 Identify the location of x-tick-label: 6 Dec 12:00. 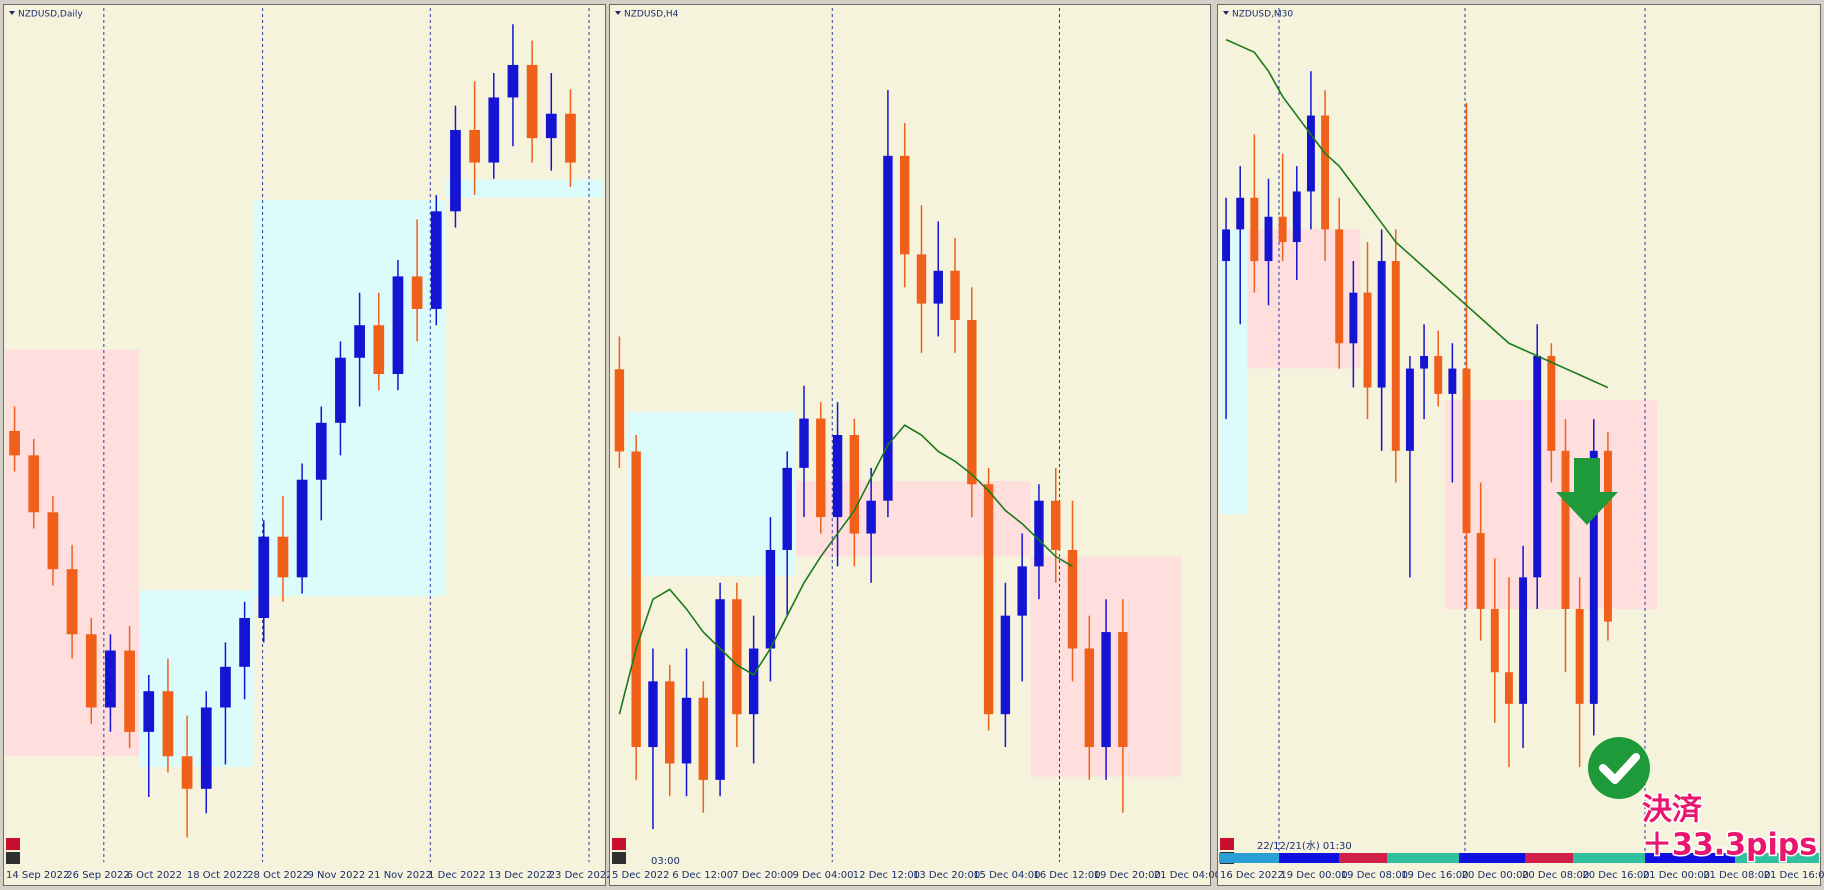
(702, 875).